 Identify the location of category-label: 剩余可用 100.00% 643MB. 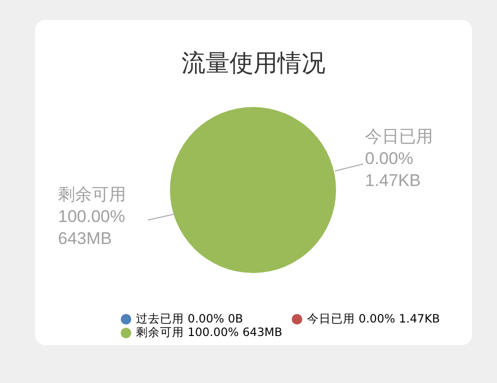
(209, 332).